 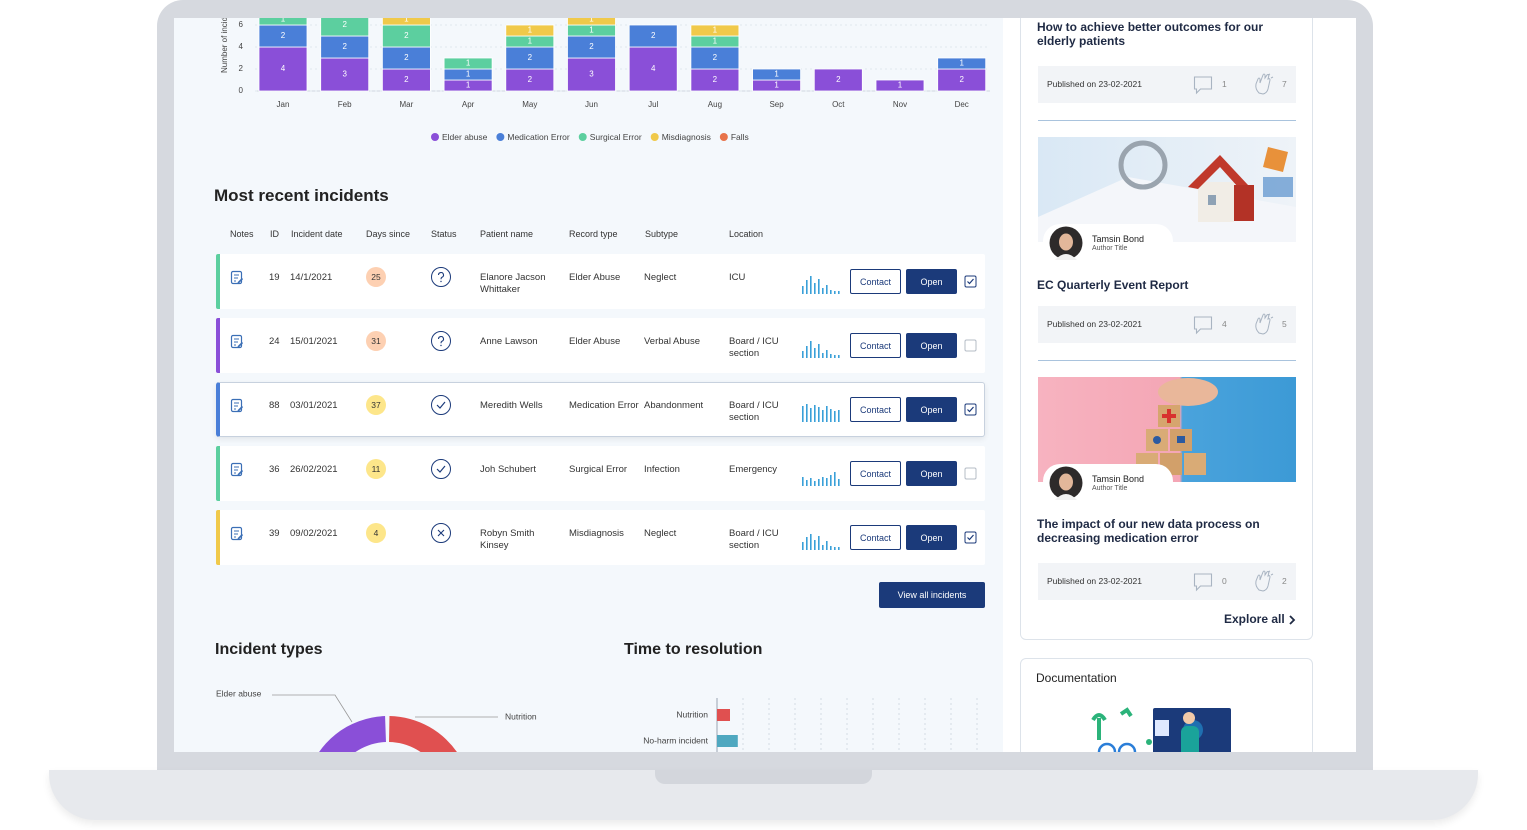 I want to click on sparkline-graphic, so click(x=821, y=479).